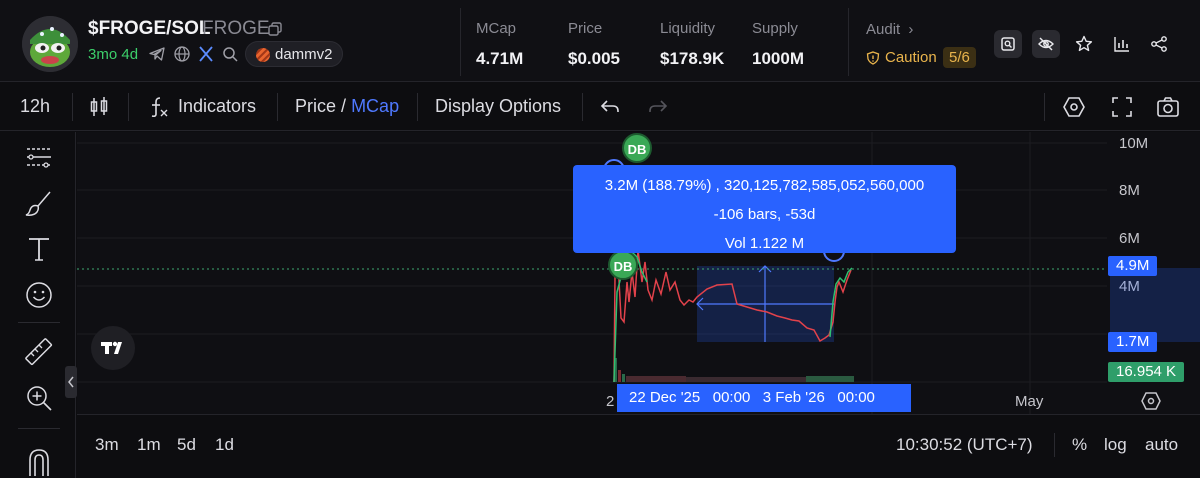 Image resolution: width=1200 pixels, height=478 pixels. Describe the element at coordinates (692, 44) in the screenshot. I see `stat-liquidity: Liquidity $178.9K` at that location.